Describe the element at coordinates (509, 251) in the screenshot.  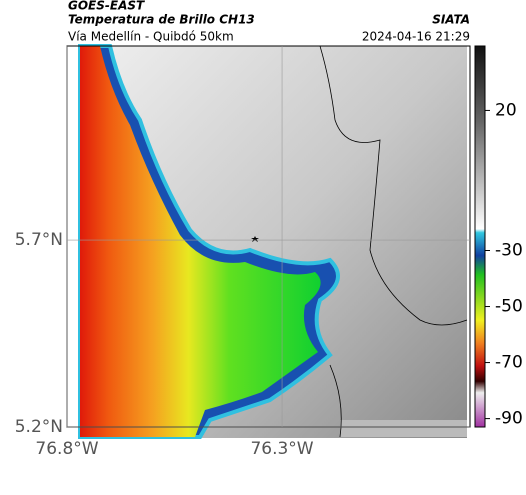
I see `colorbar-tick-label: -30` at that location.